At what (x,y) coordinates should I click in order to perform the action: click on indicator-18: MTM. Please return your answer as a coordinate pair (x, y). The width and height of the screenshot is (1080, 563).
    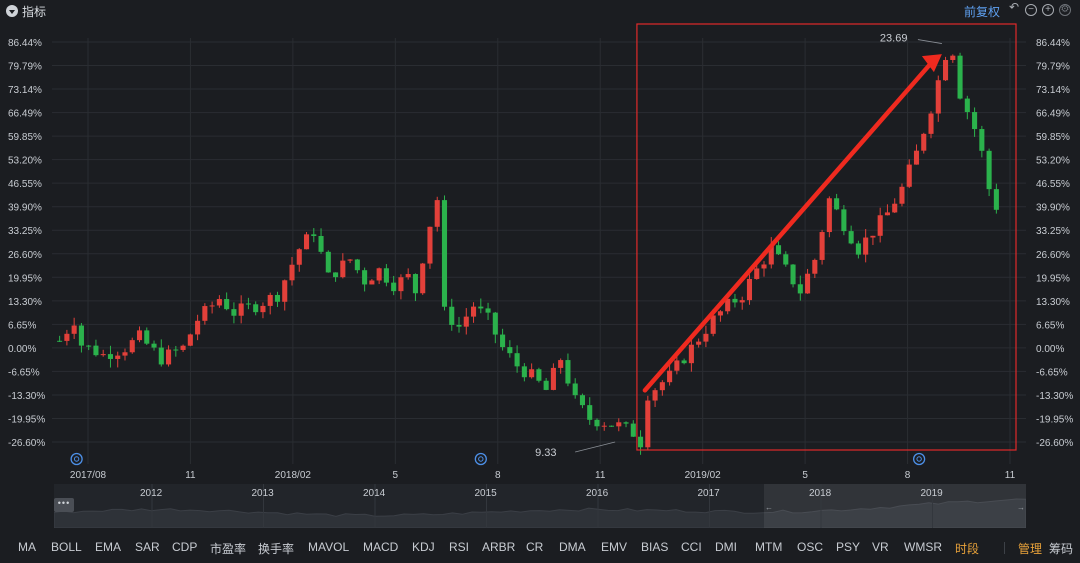
    Looking at the image, I should click on (769, 547).